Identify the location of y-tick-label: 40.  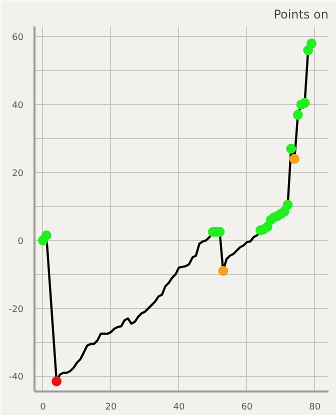
(18, 106).